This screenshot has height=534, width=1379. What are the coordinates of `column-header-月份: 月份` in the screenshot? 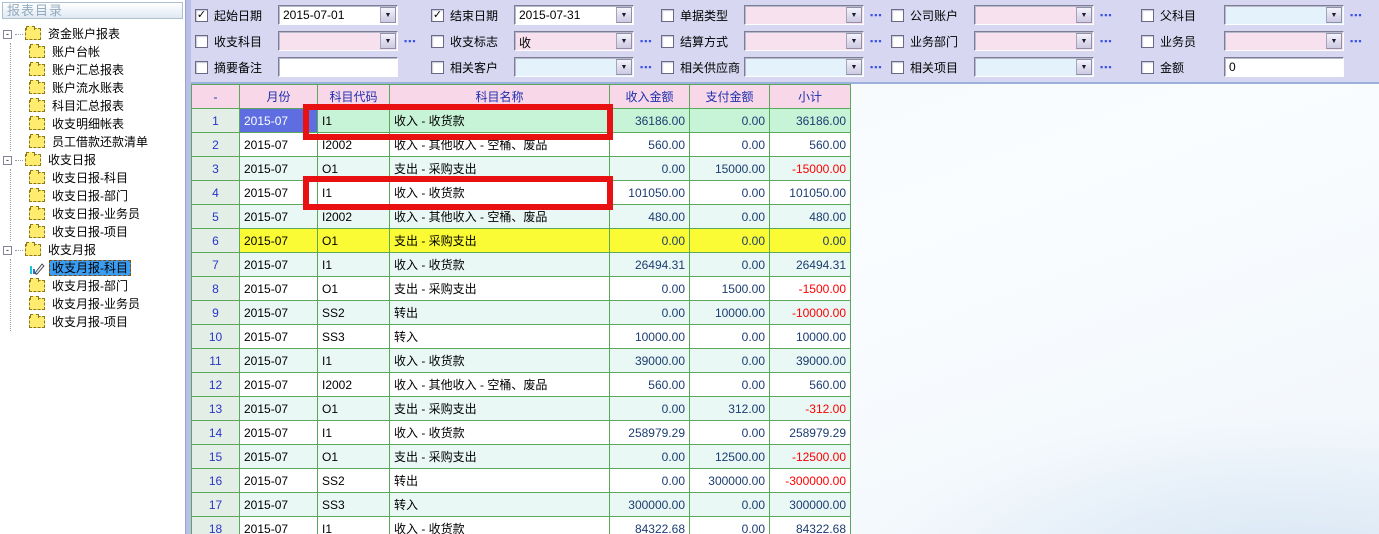 It's located at (278, 96).